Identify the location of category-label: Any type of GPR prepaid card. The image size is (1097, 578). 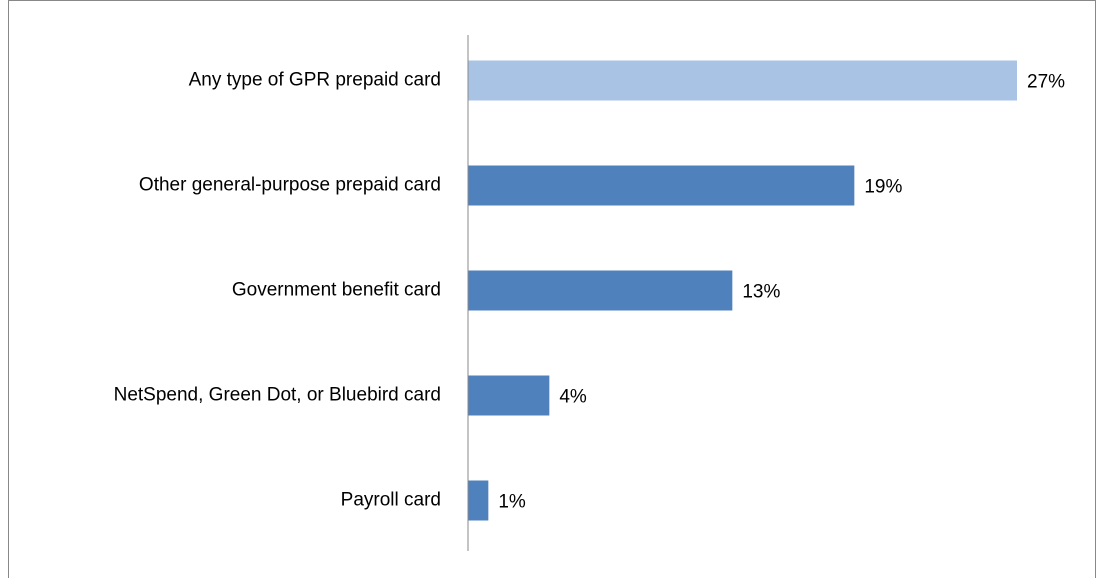
(315, 80).